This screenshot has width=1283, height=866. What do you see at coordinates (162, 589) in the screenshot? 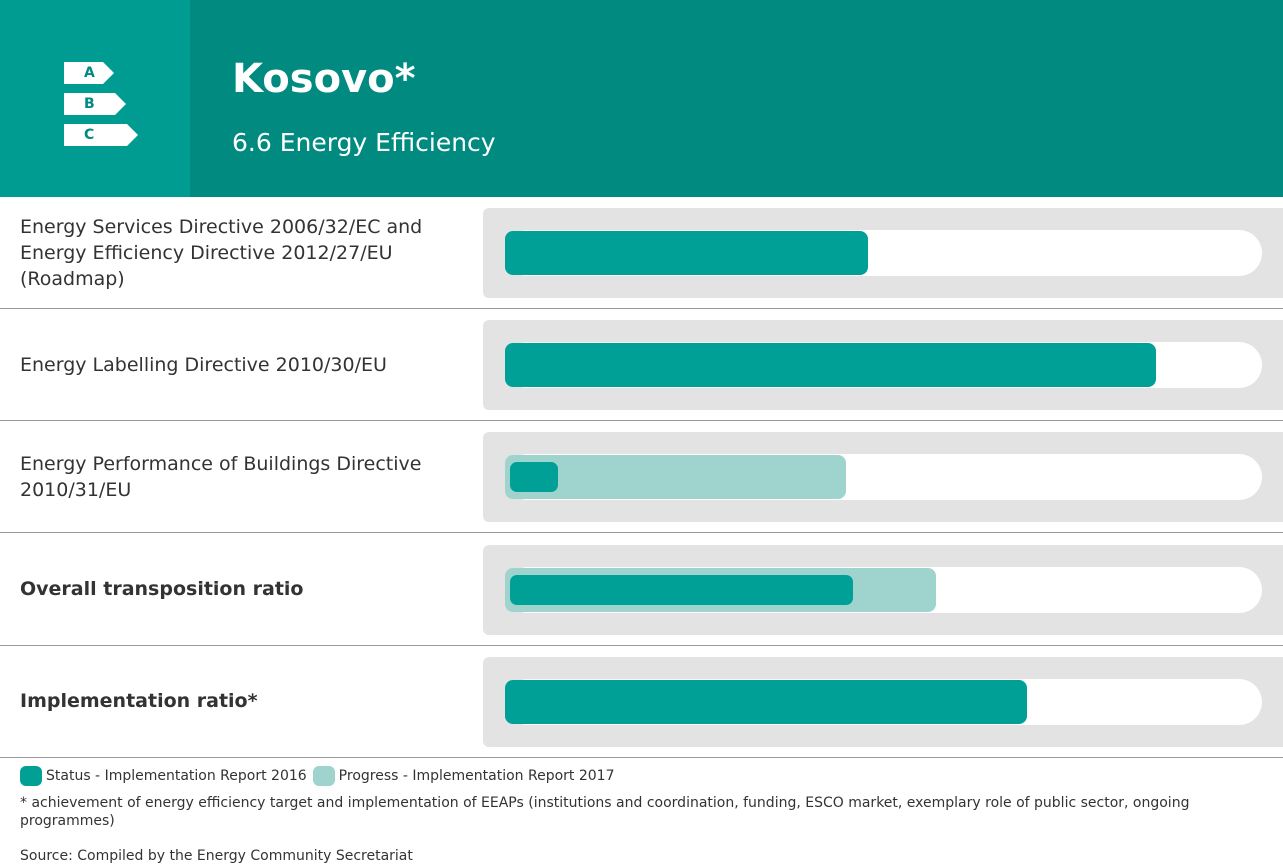
I see `category-label: Overall transposition ratio` at bounding box center [162, 589].